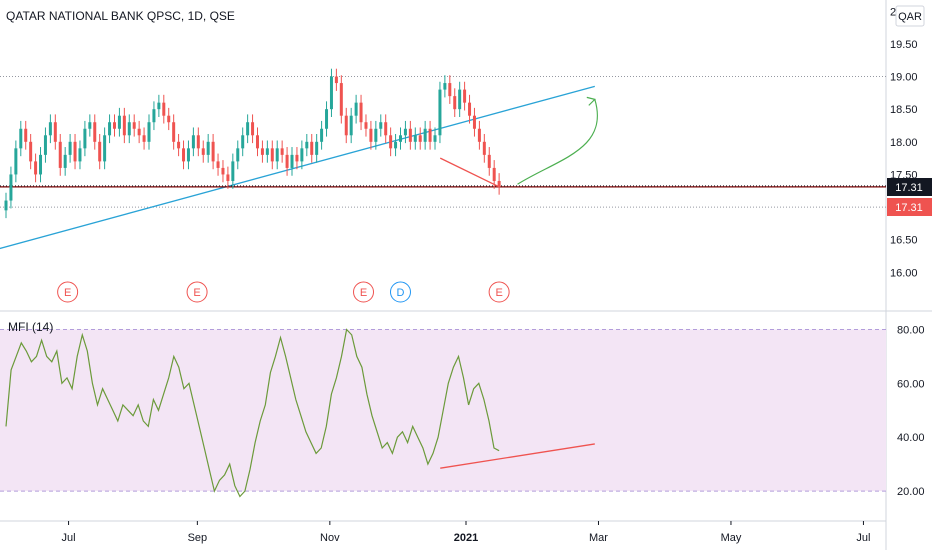 This screenshot has width=932, height=550. Describe the element at coordinates (466, 538) in the screenshot. I see `time-tick-label: 2021` at that location.